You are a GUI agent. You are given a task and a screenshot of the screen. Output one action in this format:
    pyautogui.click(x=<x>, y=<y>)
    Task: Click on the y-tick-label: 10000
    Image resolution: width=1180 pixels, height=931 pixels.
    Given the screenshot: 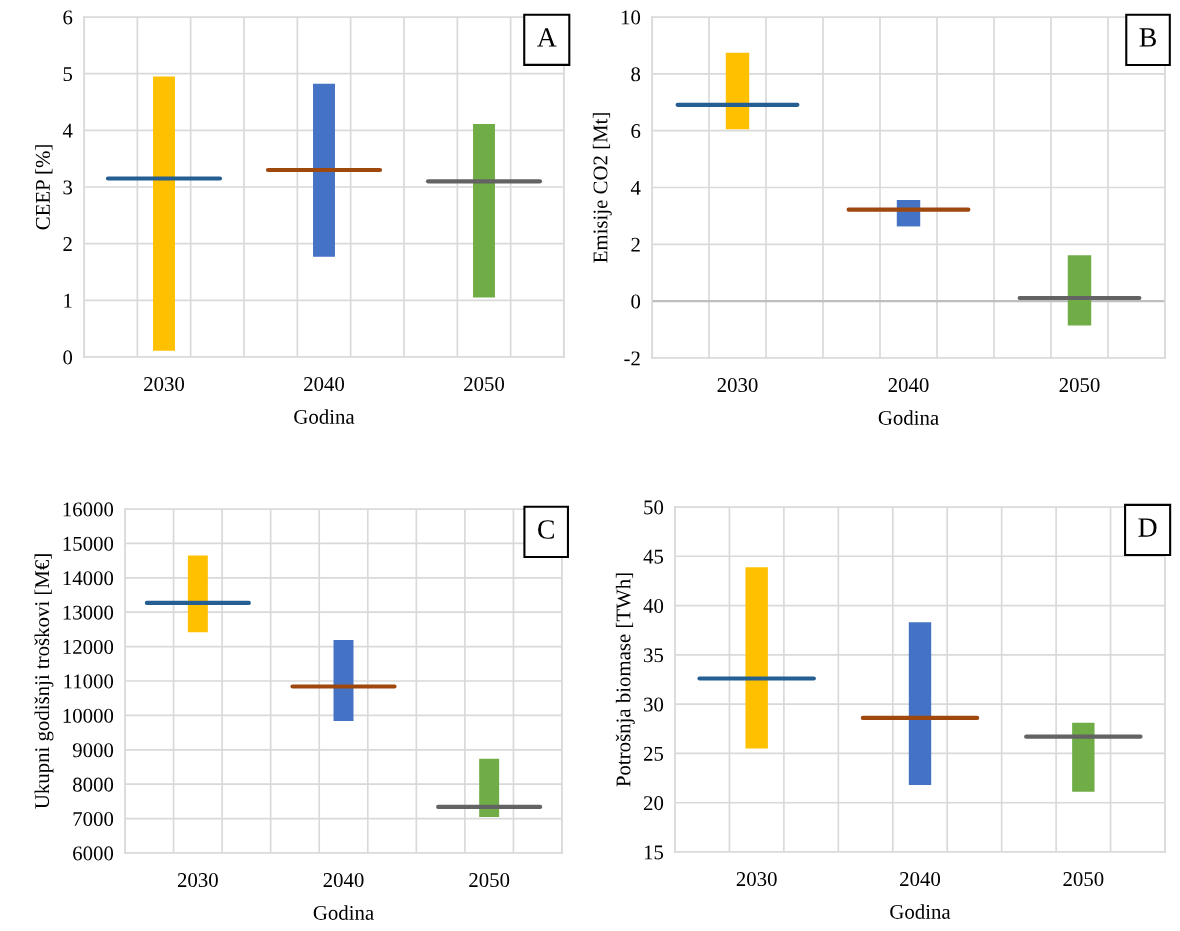 What is the action you would take?
    pyautogui.click(x=88, y=715)
    